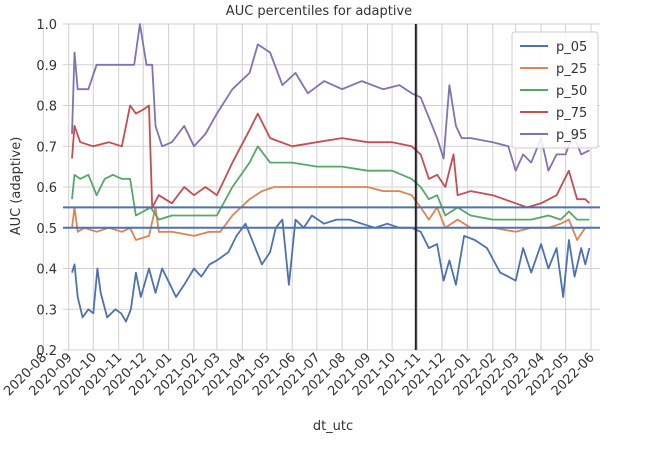 This screenshot has height=449, width=648. Describe the element at coordinates (46, 107) in the screenshot. I see `y-tick-label: 0.8` at that location.